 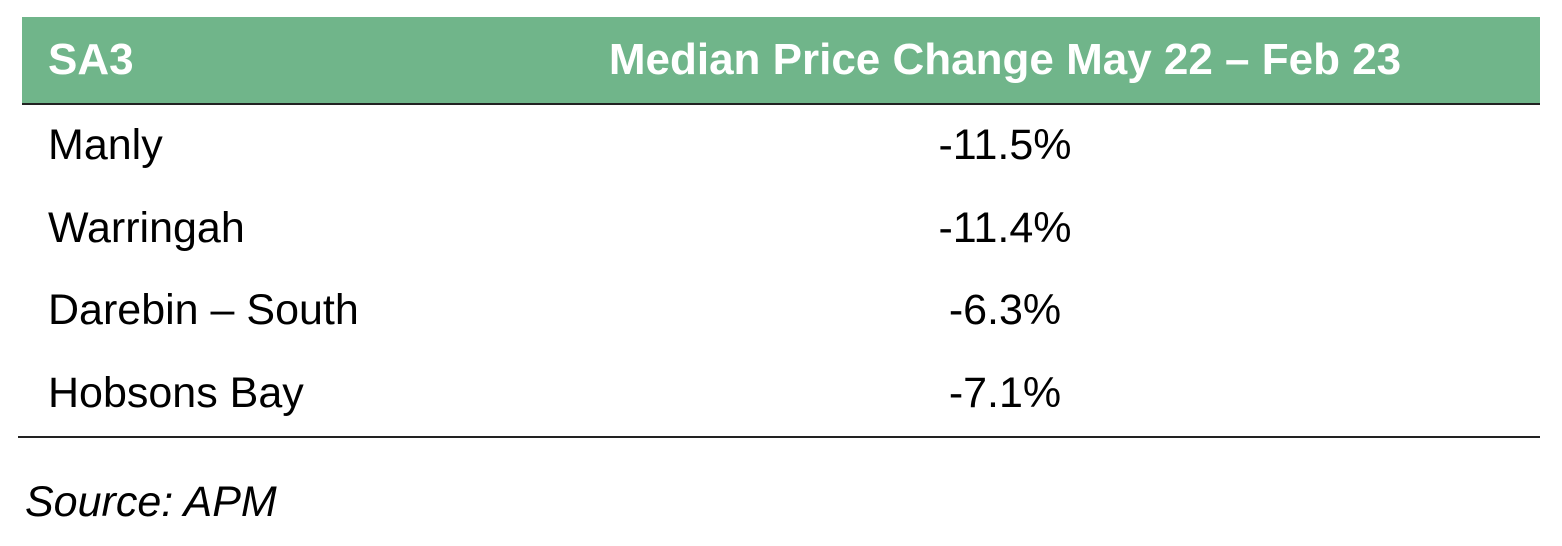 I want to click on region-cell: Darebin – South, so click(x=203, y=310).